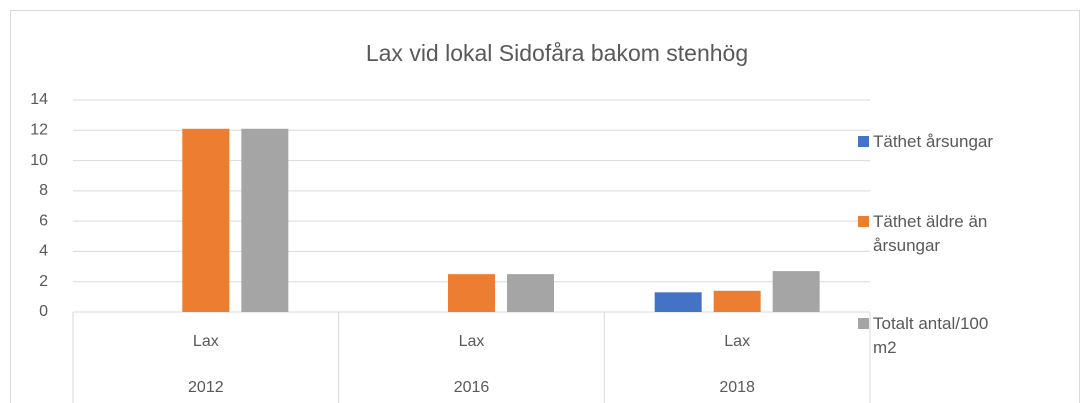  Describe the element at coordinates (472, 387) in the screenshot. I see `x-group-label: 2016` at that location.